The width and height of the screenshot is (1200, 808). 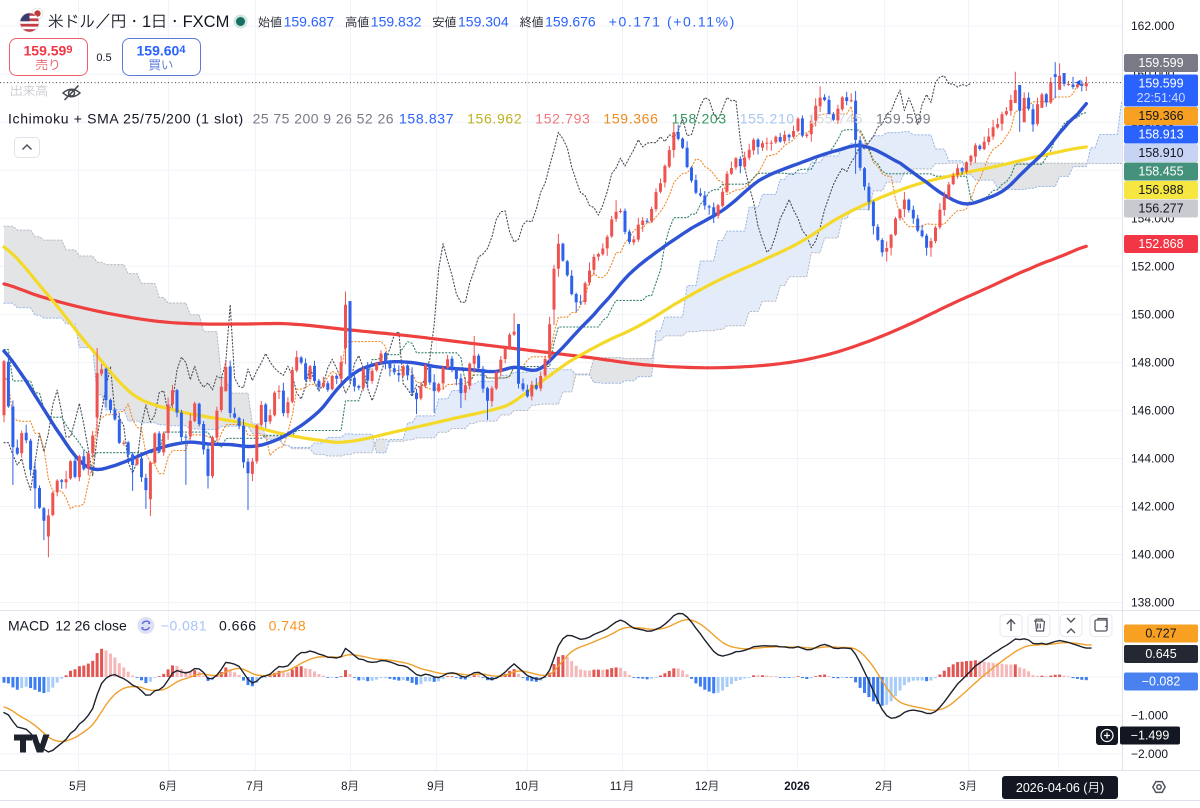 I want to click on svg-text: 0.727, so click(x=1160, y=634).